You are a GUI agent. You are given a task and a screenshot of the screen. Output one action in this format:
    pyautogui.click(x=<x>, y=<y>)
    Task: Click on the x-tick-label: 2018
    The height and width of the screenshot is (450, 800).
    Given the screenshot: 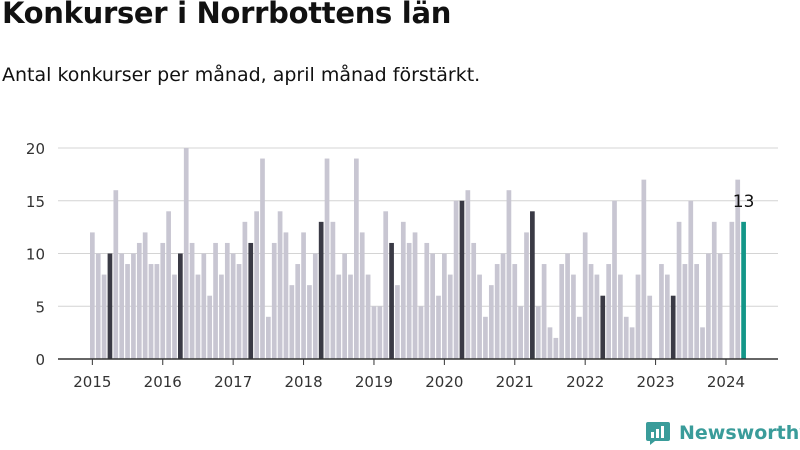 What is the action you would take?
    pyautogui.click(x=303, y=382)
    